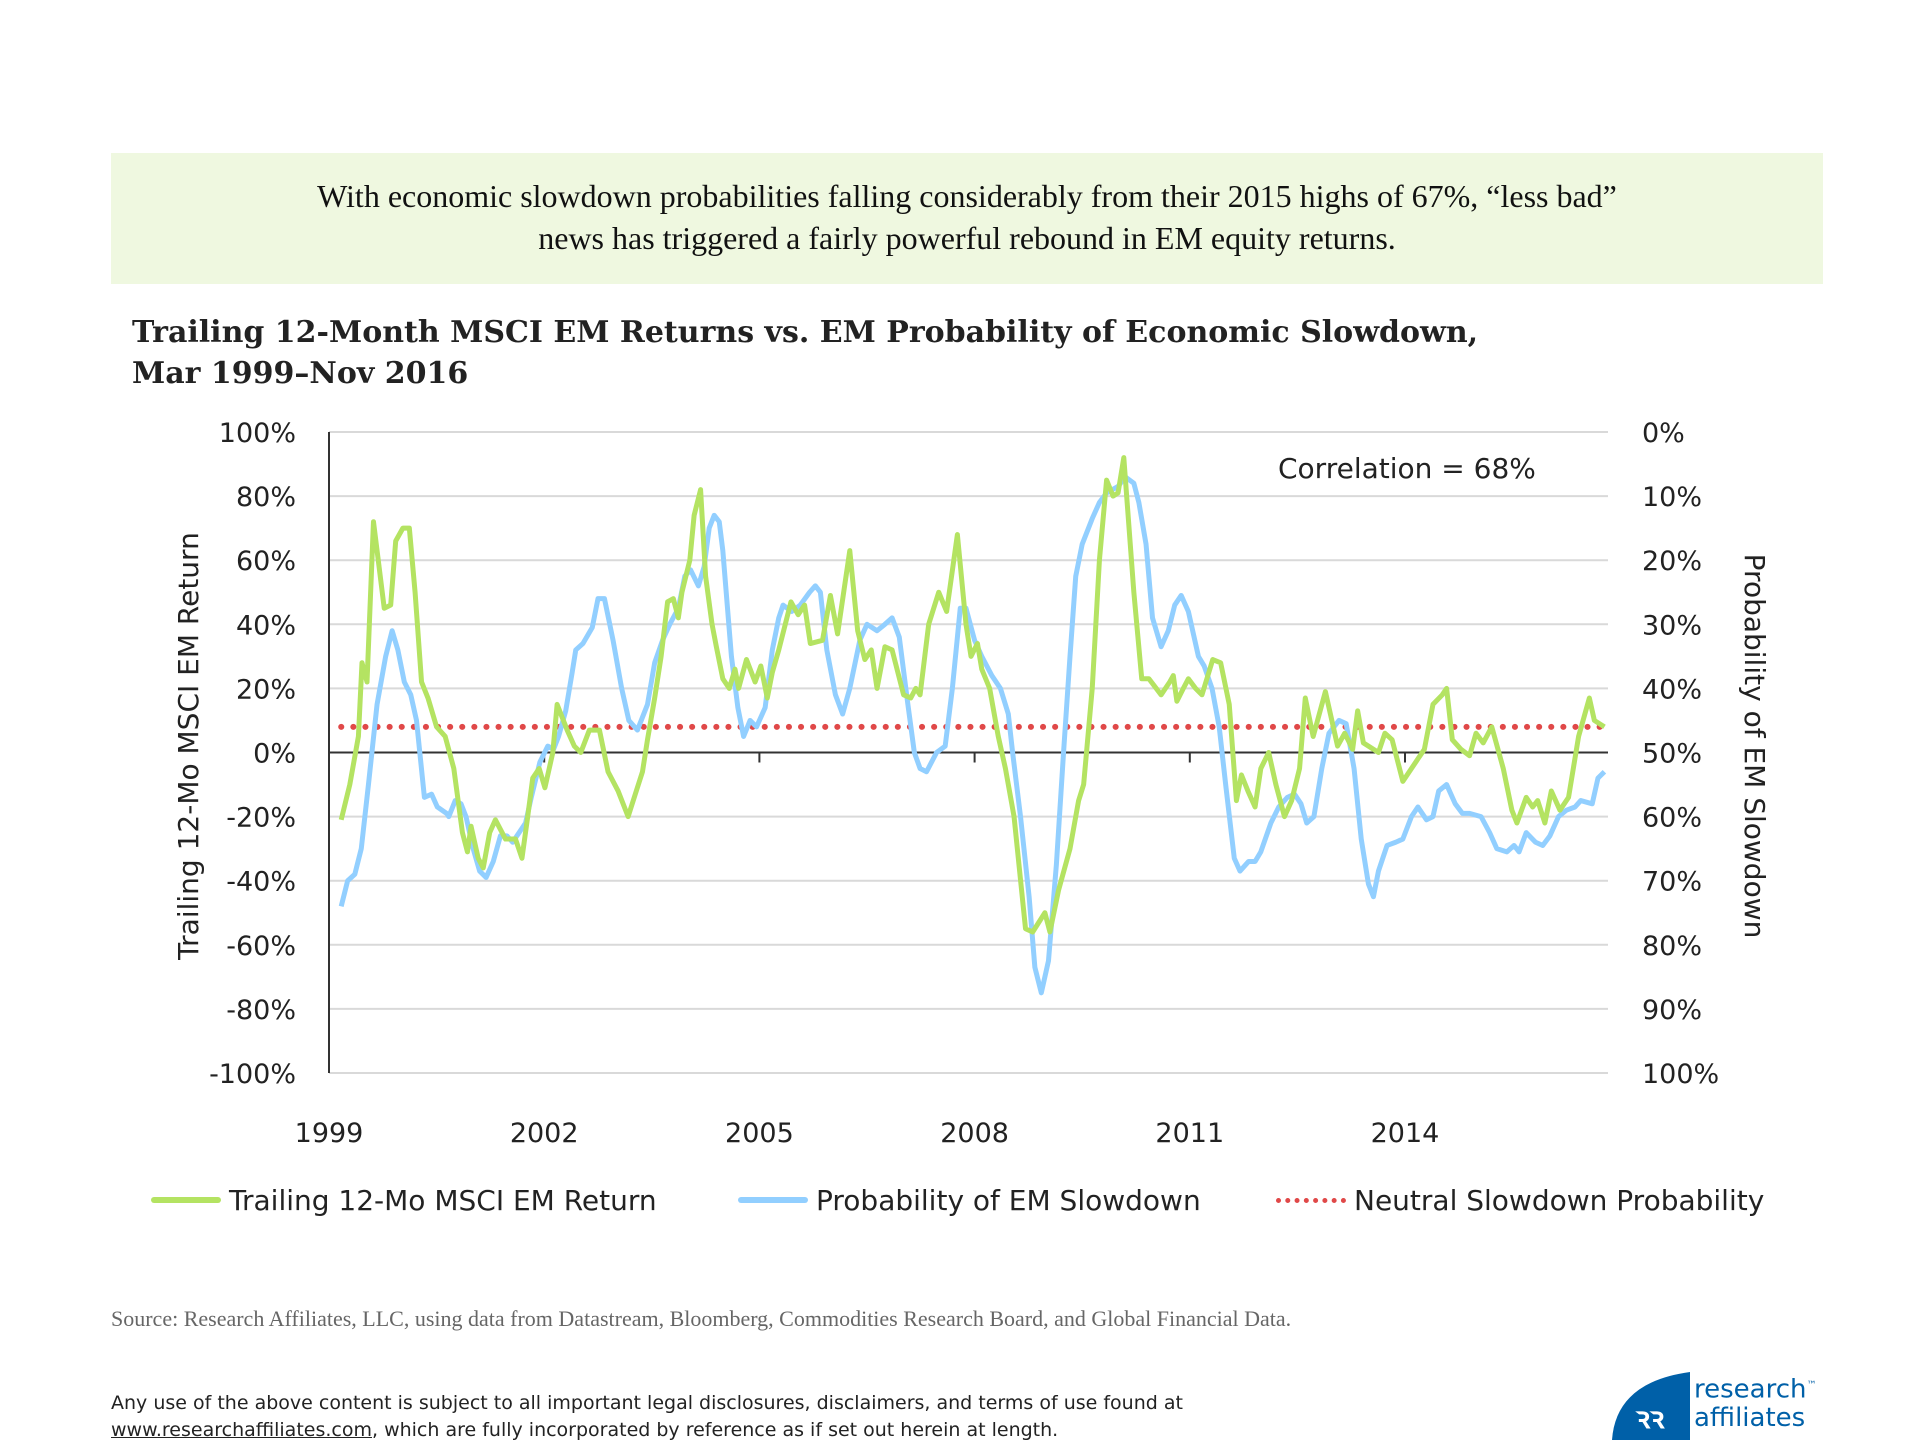 Image resolution: width=1920 pixels, height=1444 pixels. Describe the element at coordinates (188, 746) in the screenshot. I see `y-axis-title: Trailing 12-Mo MSCI EM Return` at that location.